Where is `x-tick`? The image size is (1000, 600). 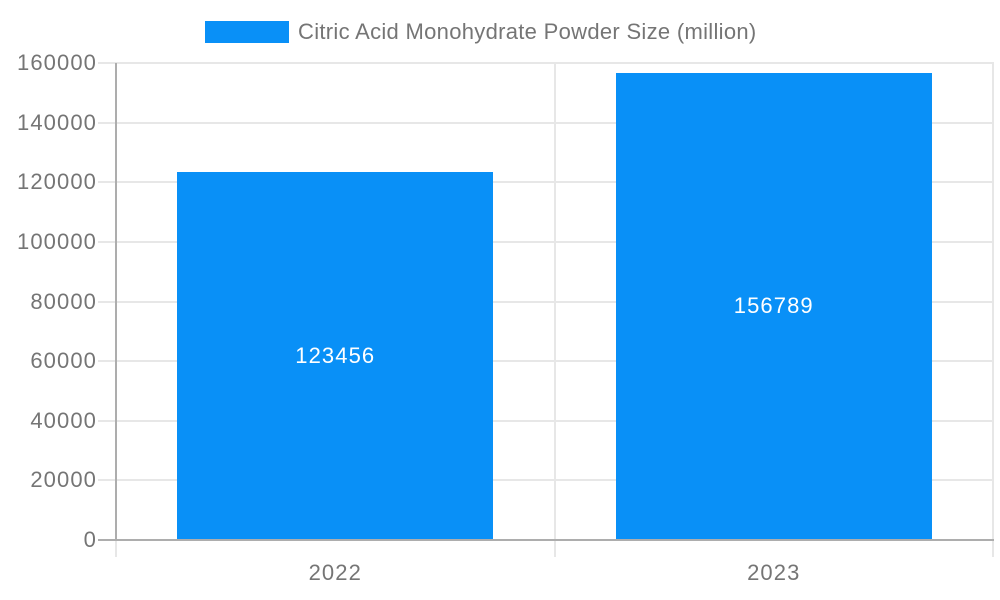
x-tick is located at coordinates (116, 548).